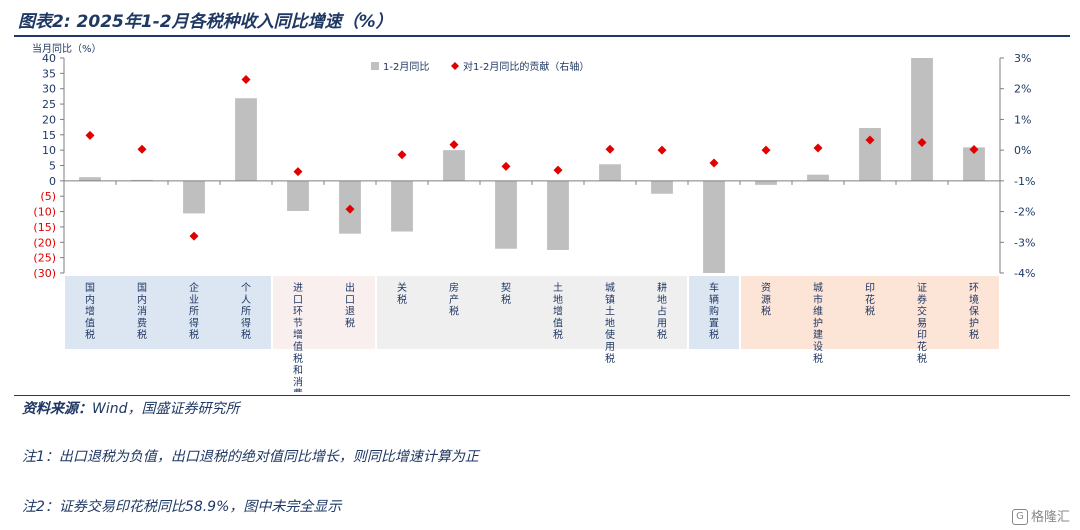 This screenshot has height=530, width=1080. I want to click on left-tick-label: 35, so click(49, 73).